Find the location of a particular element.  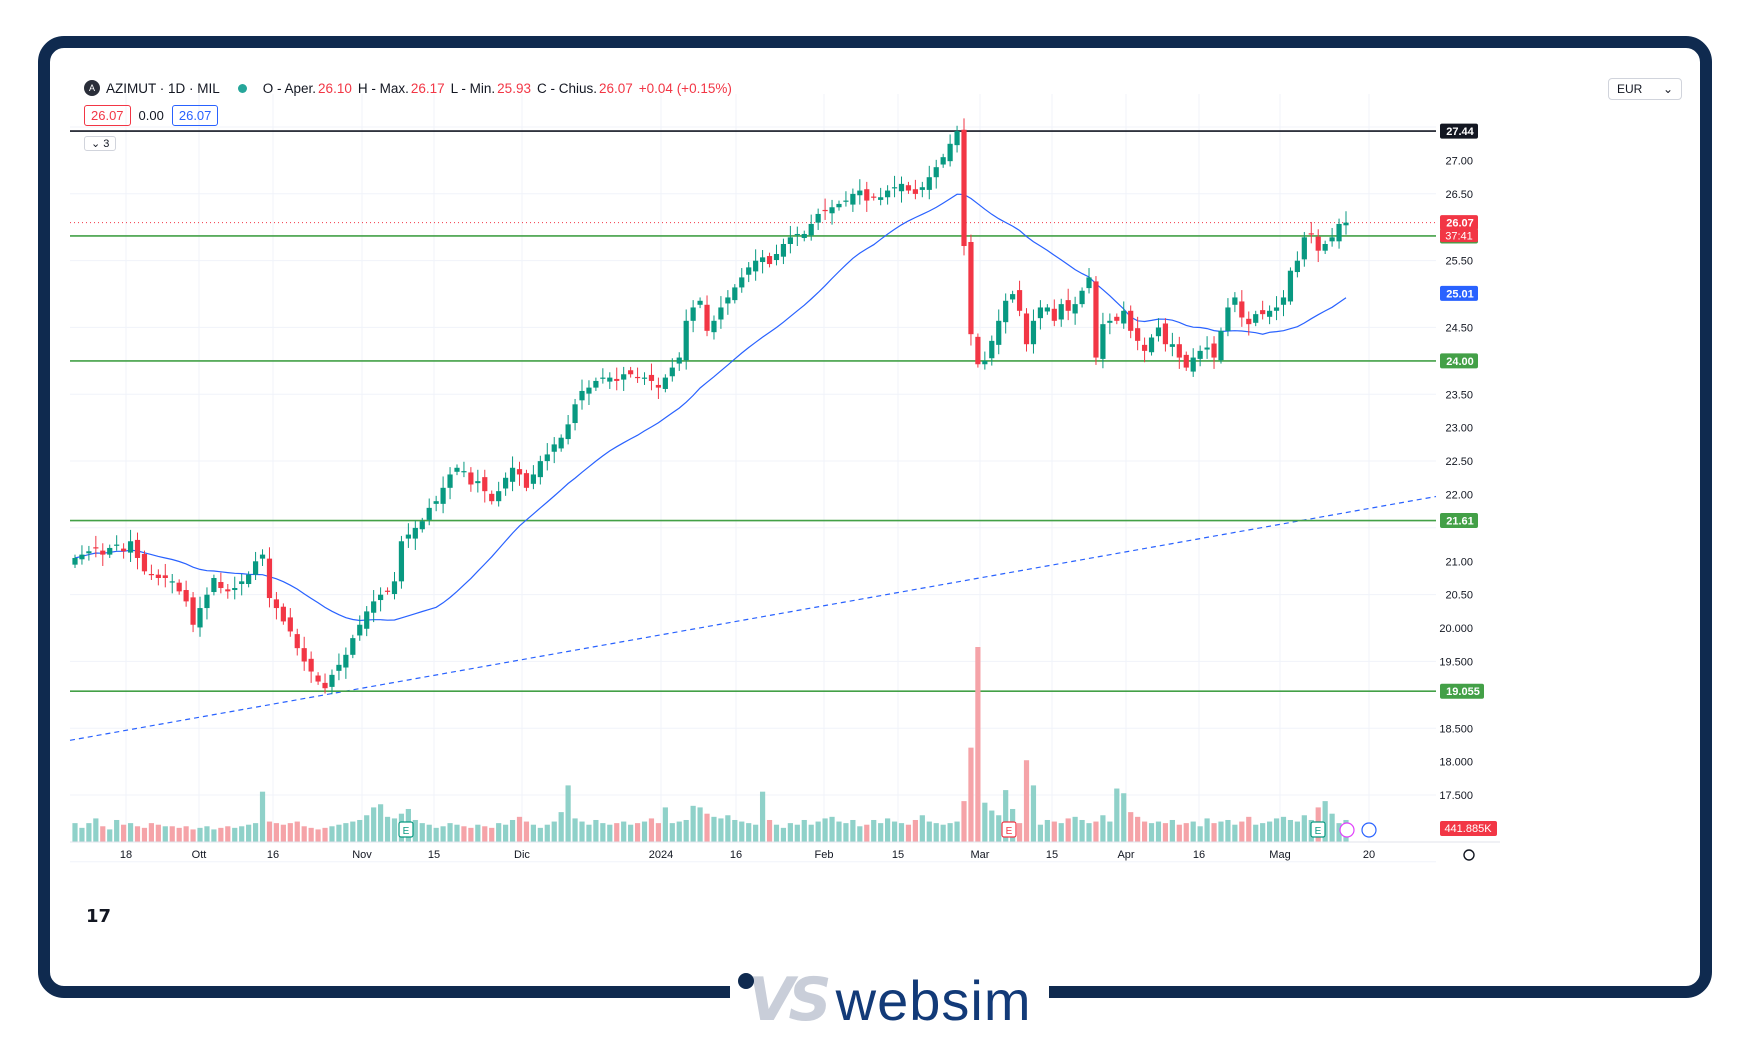

indicators-collapse-button: ⌄ 3 is located at coordinates (100, 143).